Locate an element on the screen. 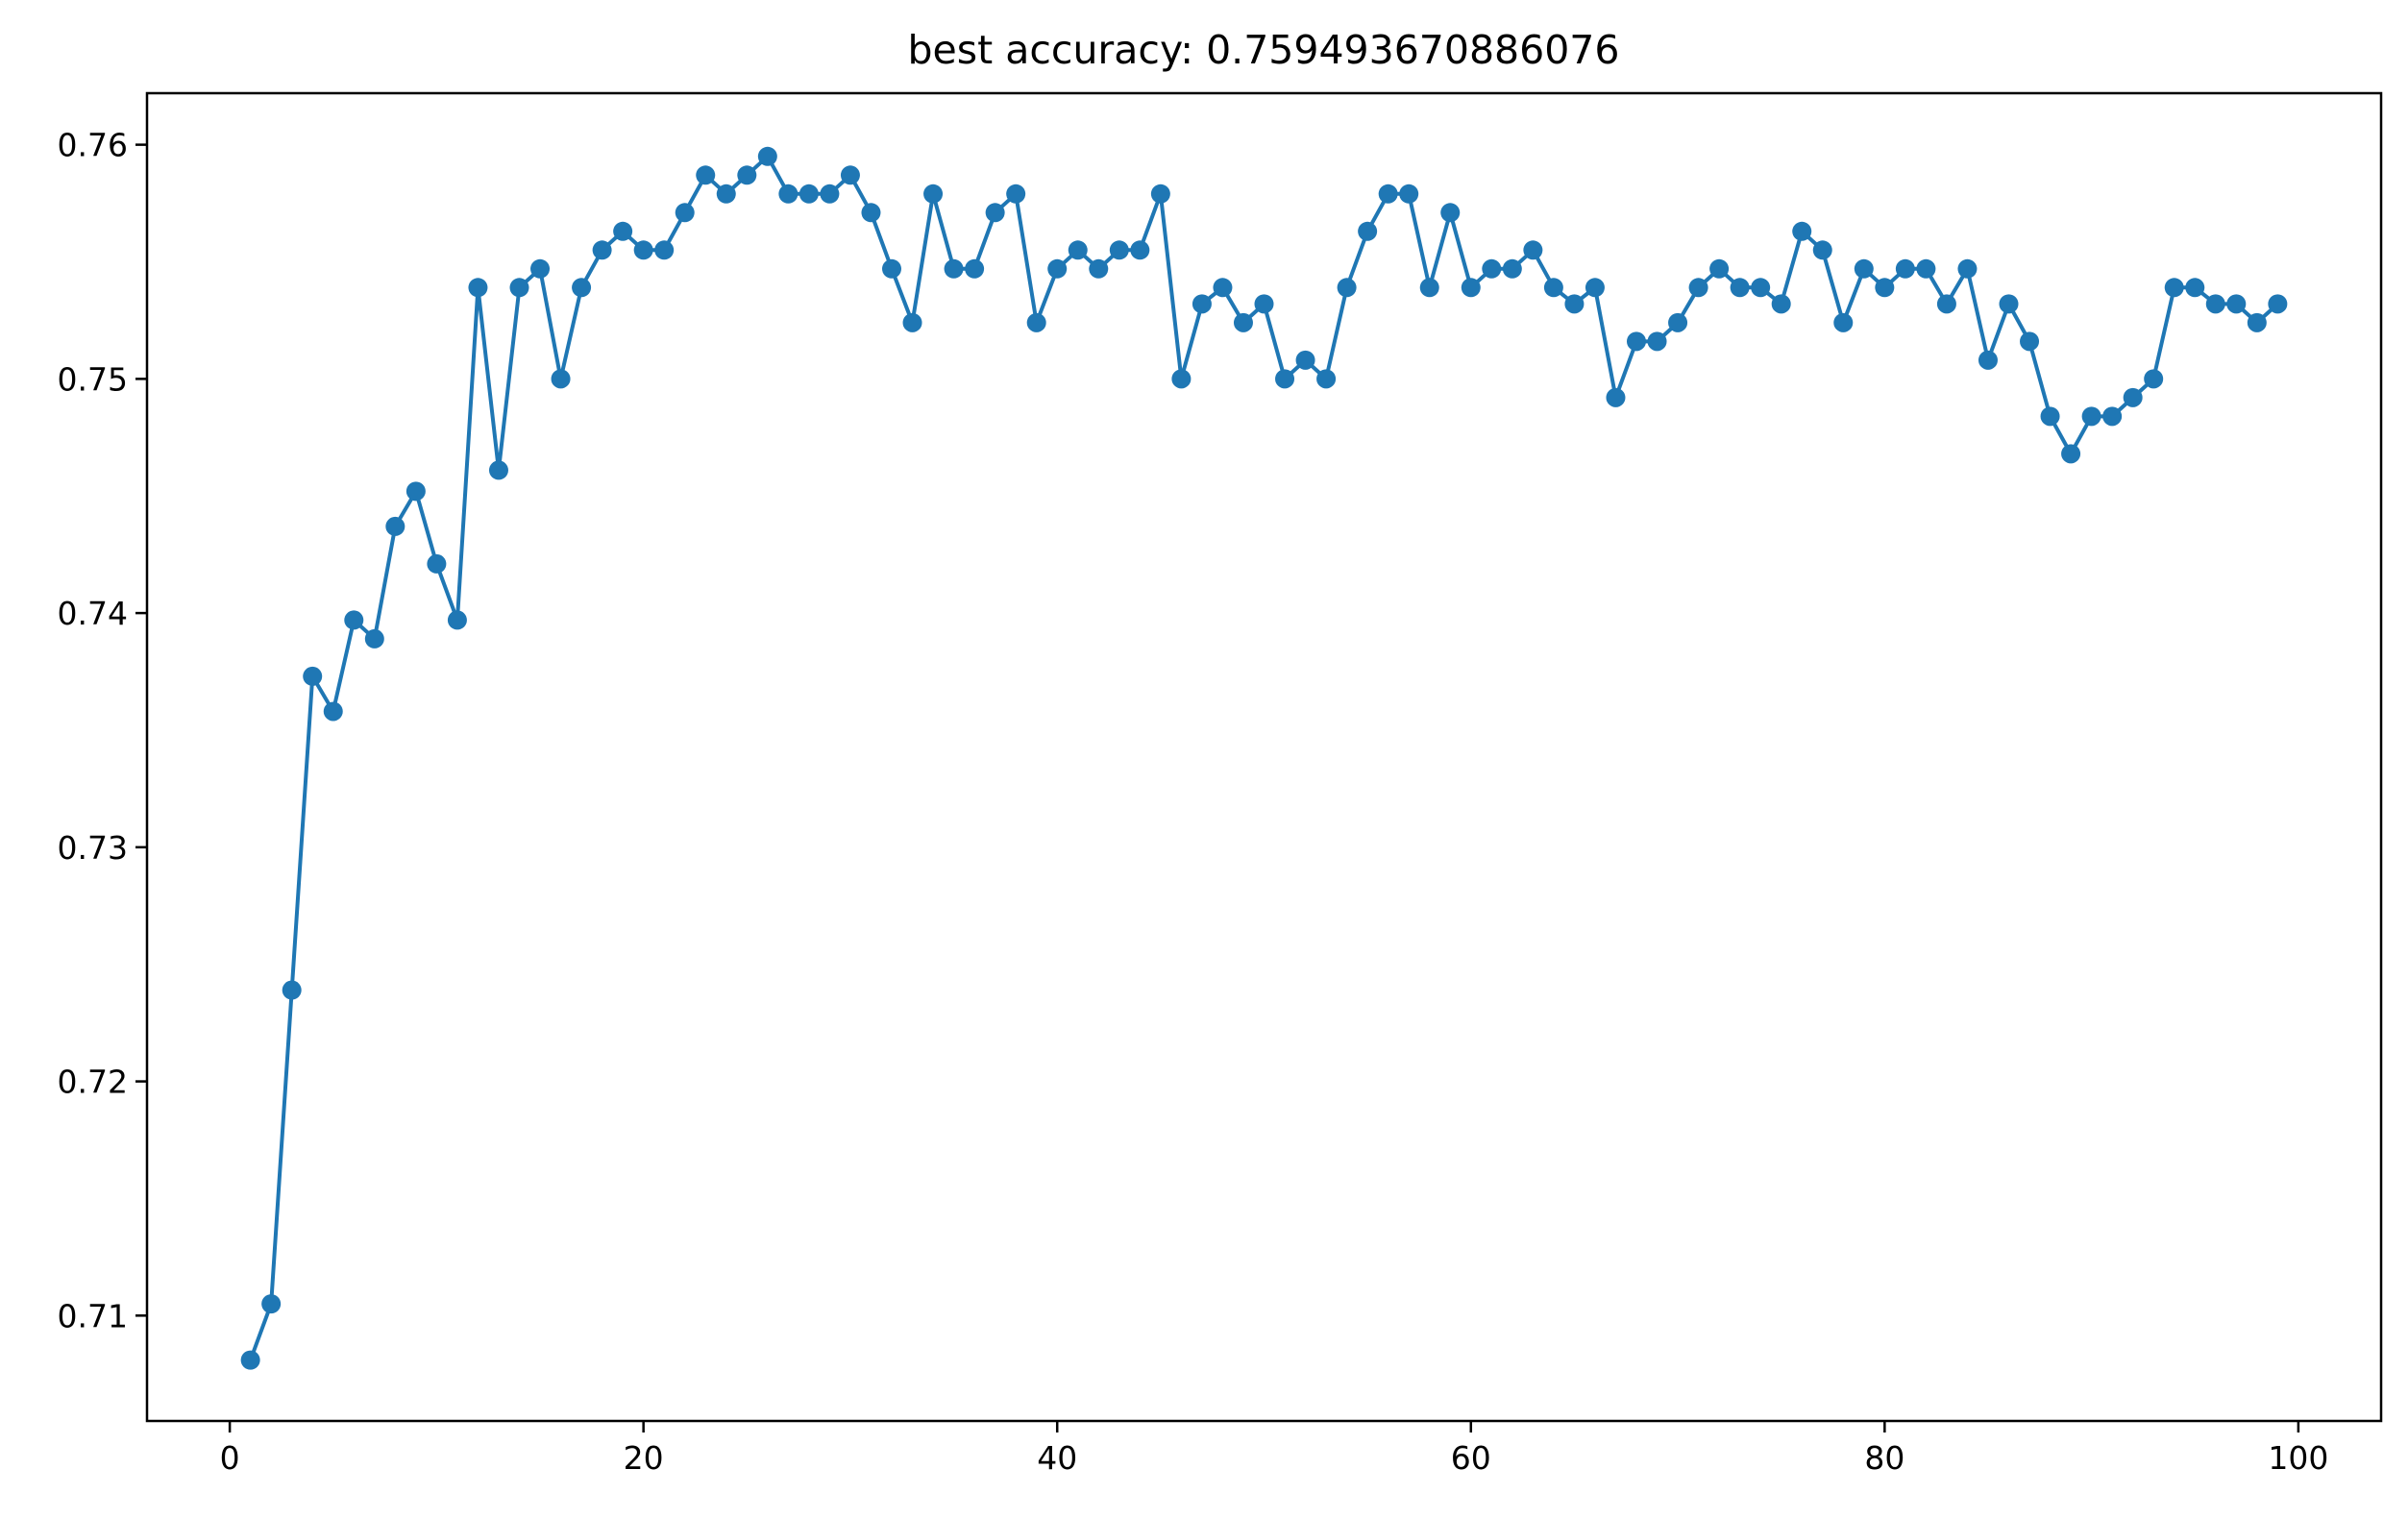  x-tick-label: 80 is located at coordinates (1884, 1458).